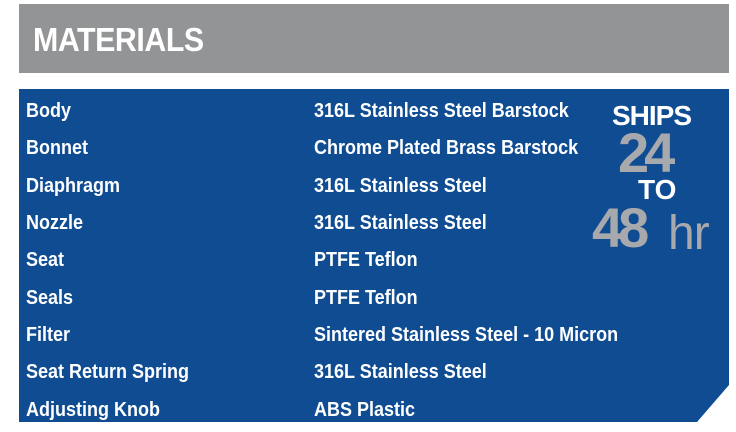 The image size is (736, 432). I want to click on table-row: Seat Return Spring 316L Stainless Steel, so click(374, 373).